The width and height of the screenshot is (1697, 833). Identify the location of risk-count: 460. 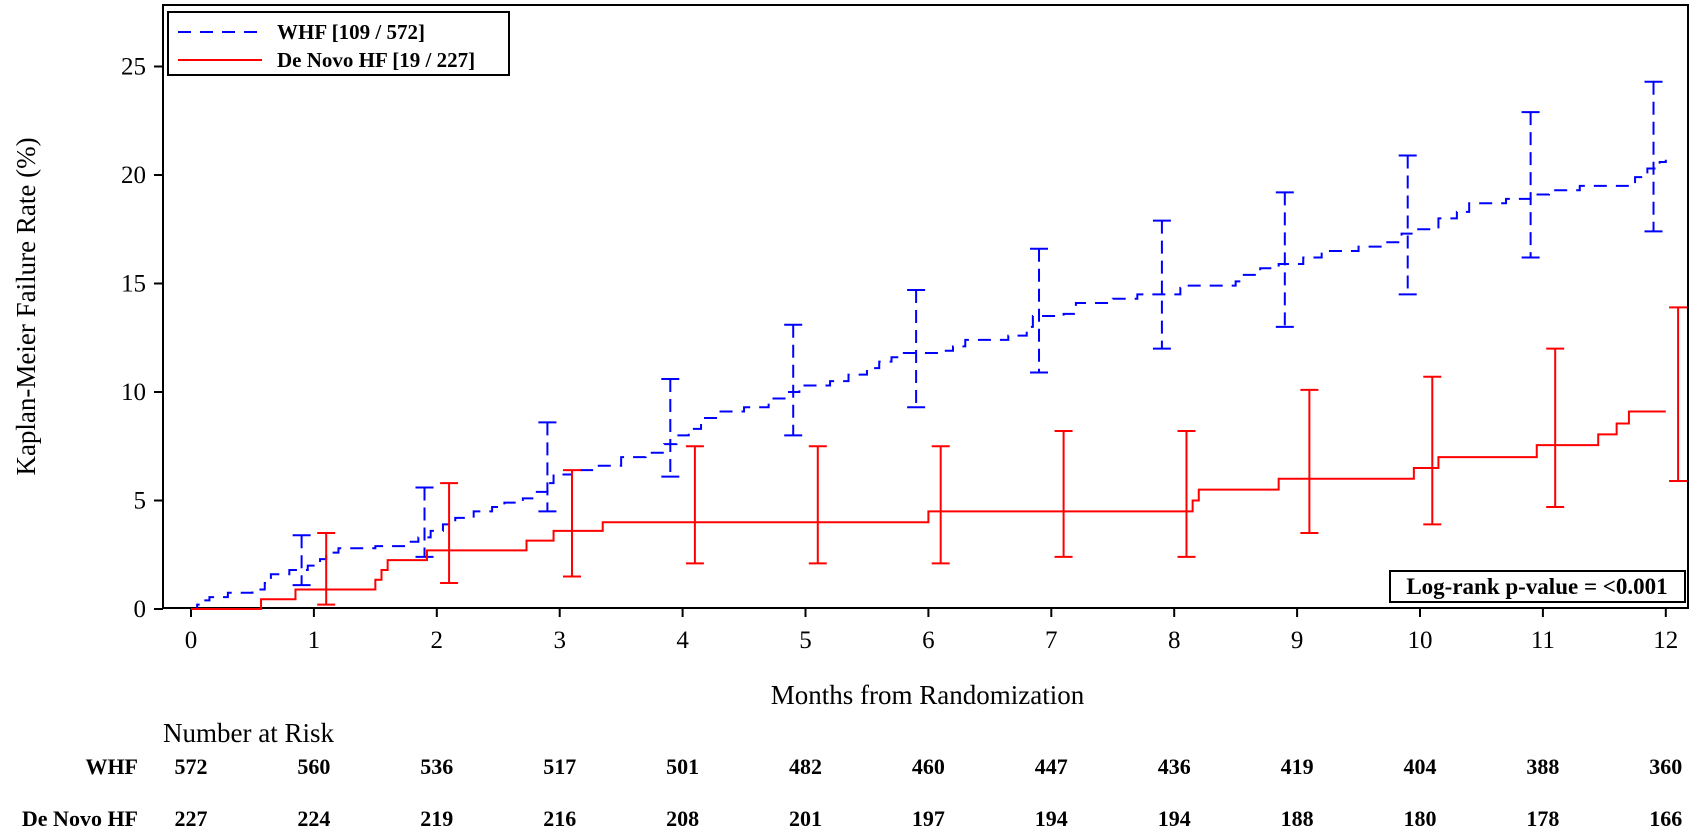
(928, 766).